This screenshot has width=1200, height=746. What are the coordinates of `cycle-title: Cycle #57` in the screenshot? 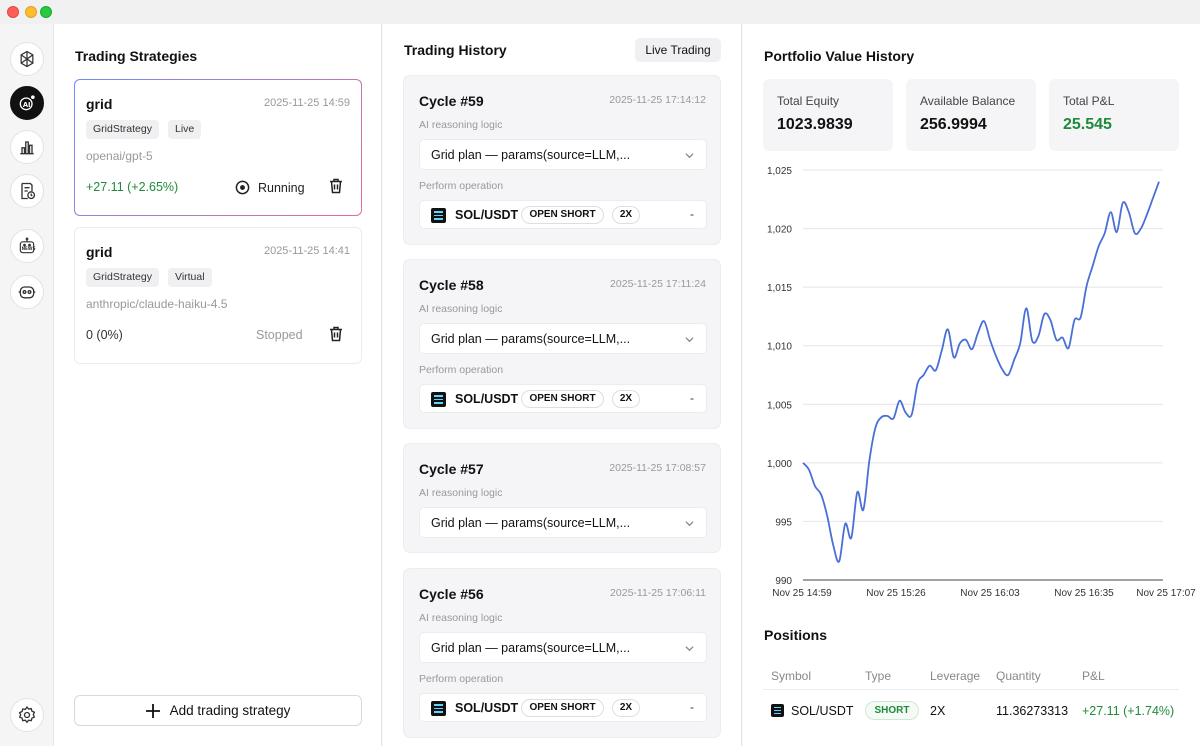 It's located at (451, 469).